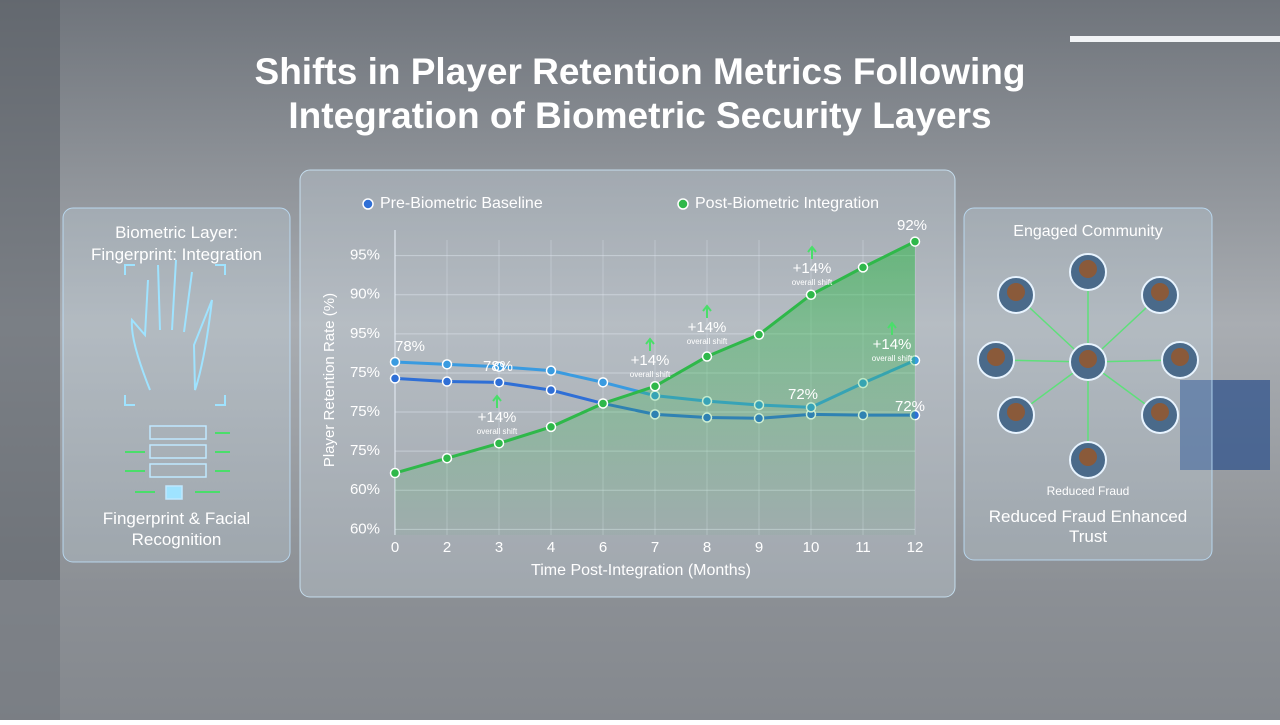 This screenshot has width=1280, height=725. Describe the element at coordinates (912, 225) in the screenshot. I see `annotation: 92%` at that location.